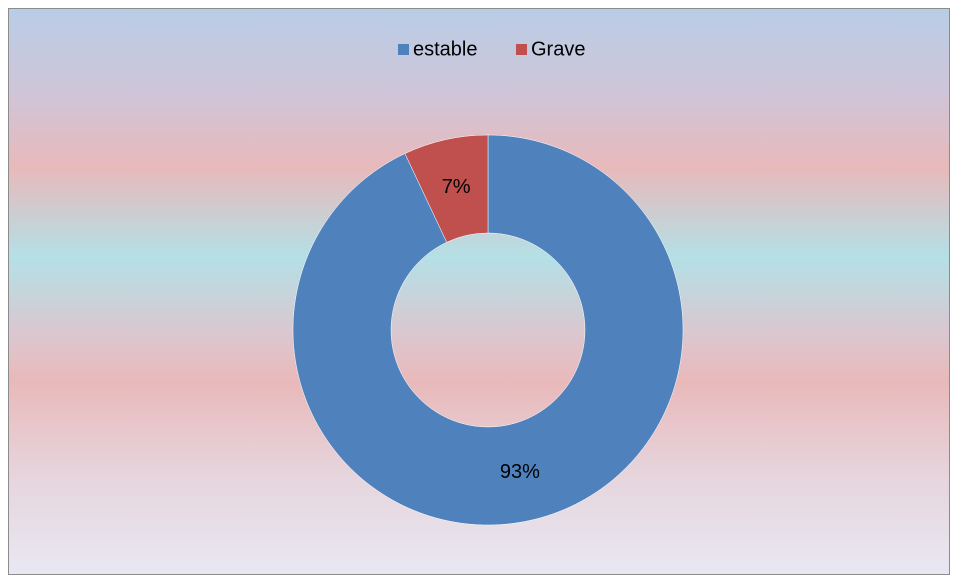 The width and height of the screenshot is (958, 580). I want to click on legend: estable Grave, so click(491, 49).